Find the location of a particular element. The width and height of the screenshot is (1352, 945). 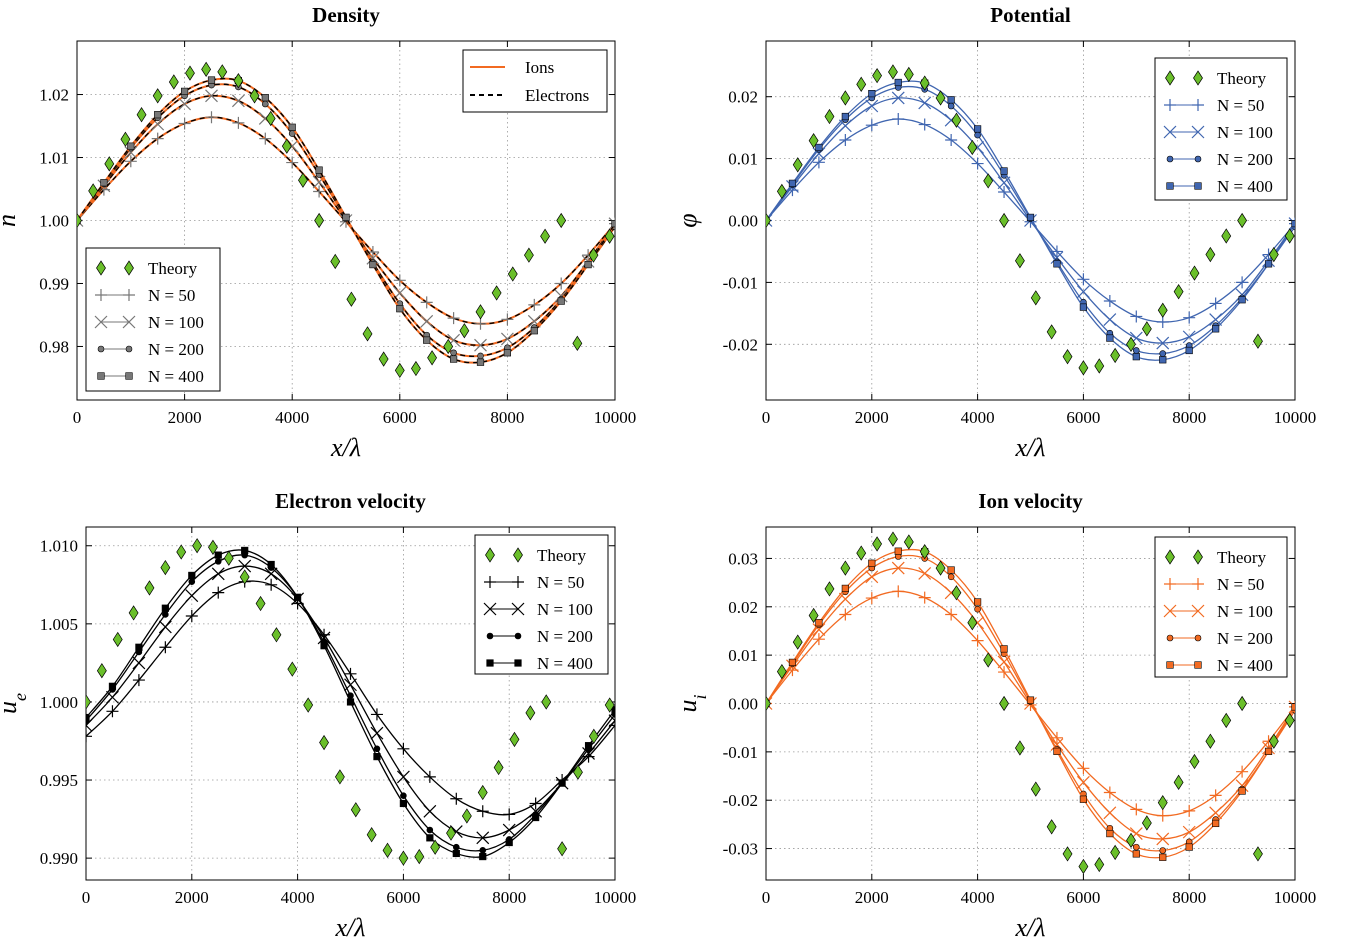

legend: Theory N = 50 N = 100 N = 200 N = 400 is located at coordinates (1221, 129).